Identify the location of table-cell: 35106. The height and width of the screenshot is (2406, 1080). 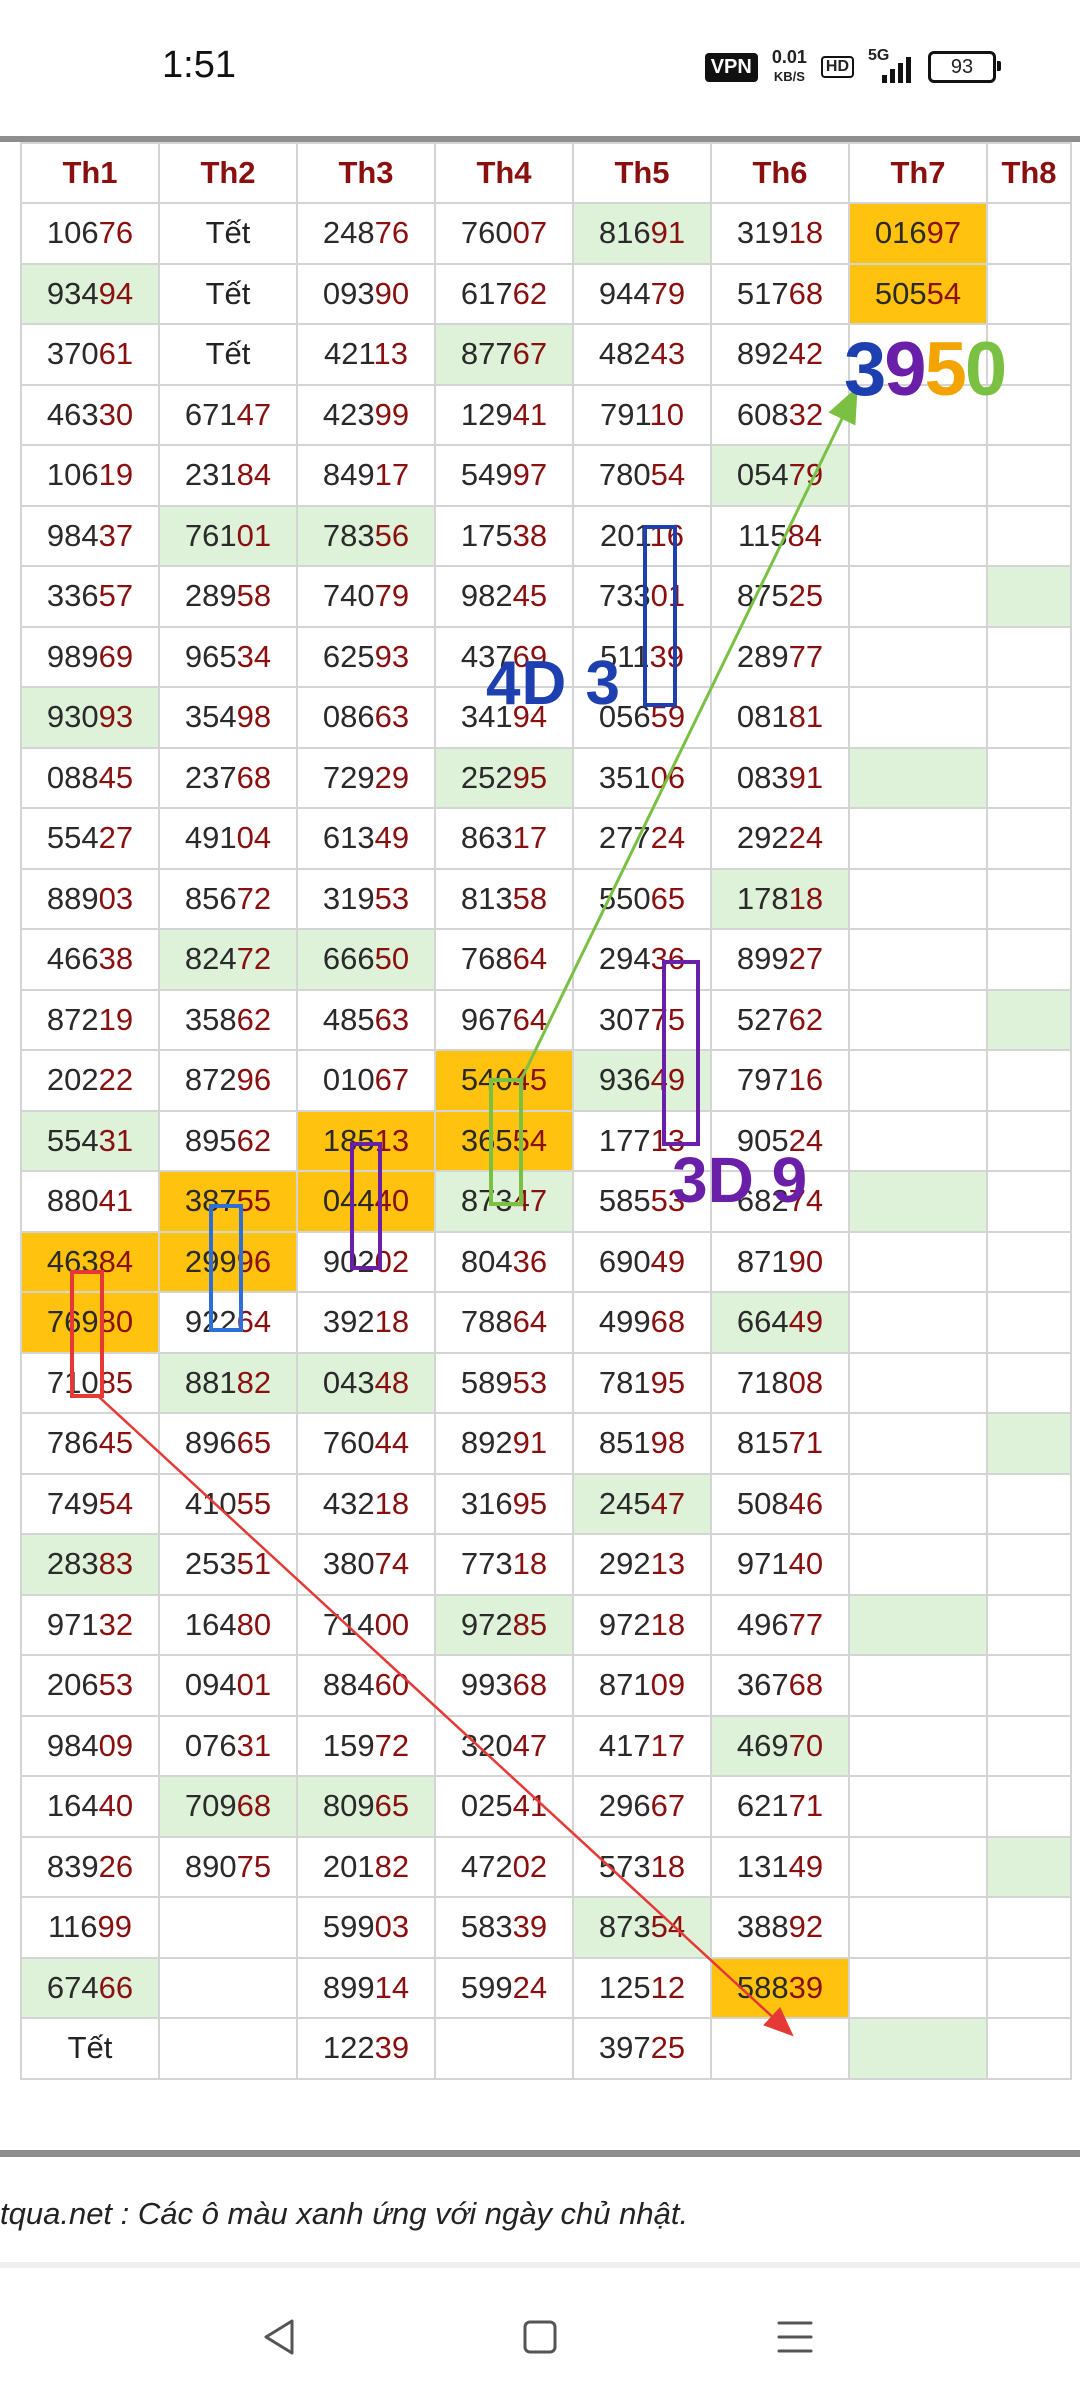
(642, 777).